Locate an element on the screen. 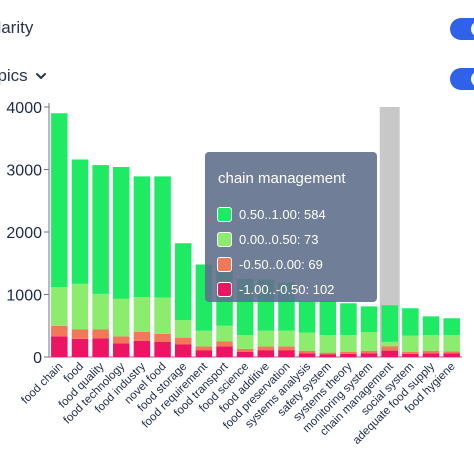 The image size is (474, 474). tooltip-item-label: -1.00..-0.50: 102 is located at coordinates (287, 289).